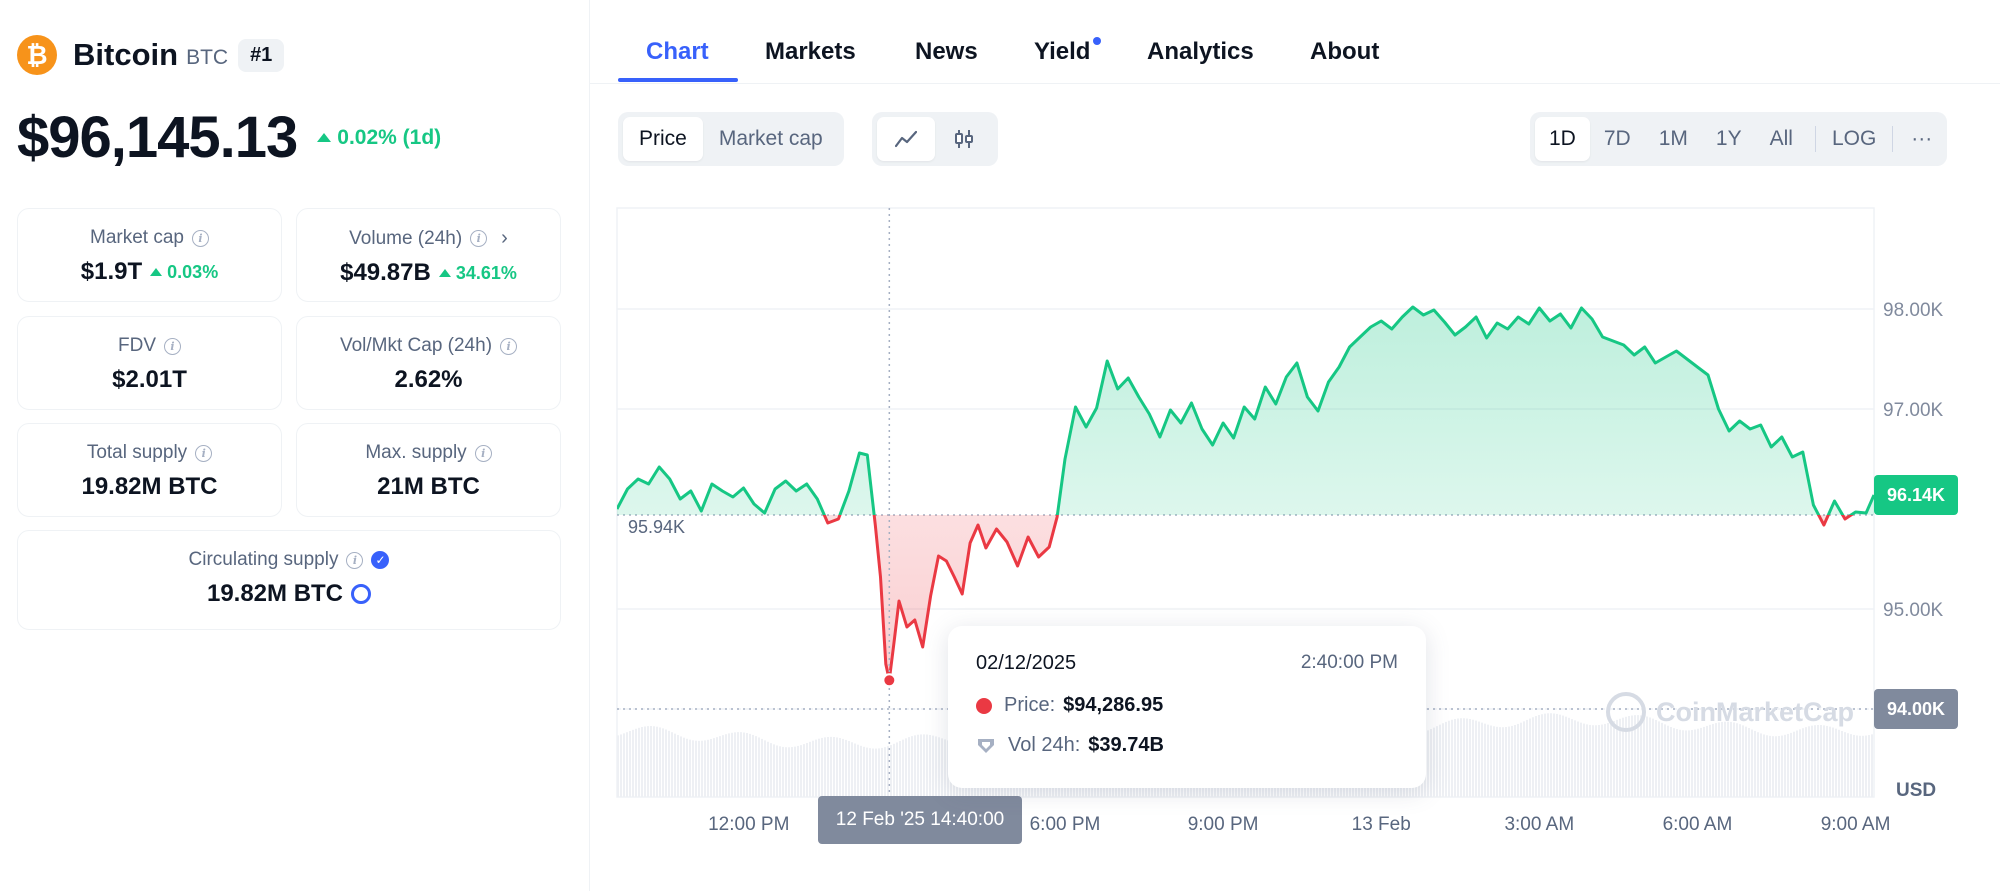  Describe the element at coordinates (149, 255) in the screenshot. I see `market-cap-card: Market cap i $1.9T 0.03%` at that location.